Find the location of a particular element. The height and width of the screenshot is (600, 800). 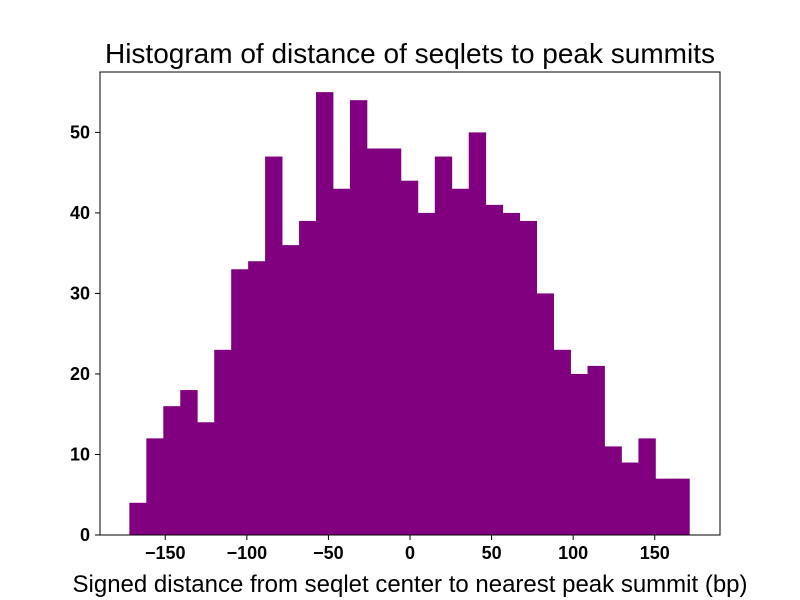

y-tick-label: 10 is located at coordinates (80, 454).